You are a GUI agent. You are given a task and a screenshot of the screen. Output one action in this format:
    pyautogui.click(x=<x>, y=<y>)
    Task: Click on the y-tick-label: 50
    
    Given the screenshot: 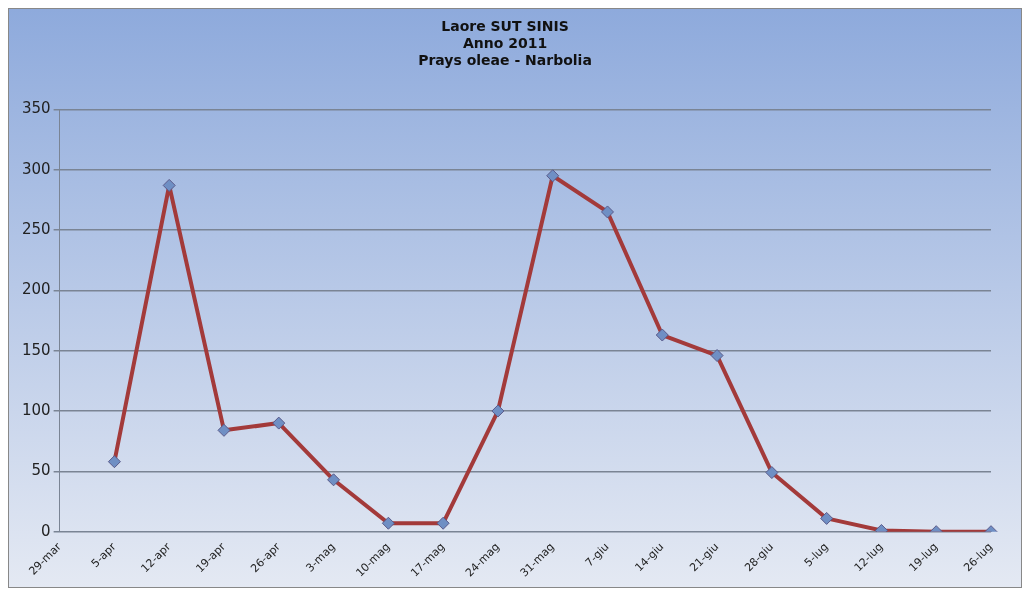 What is the action you would take?
    pyautogui.click(x=41, y=470)
    